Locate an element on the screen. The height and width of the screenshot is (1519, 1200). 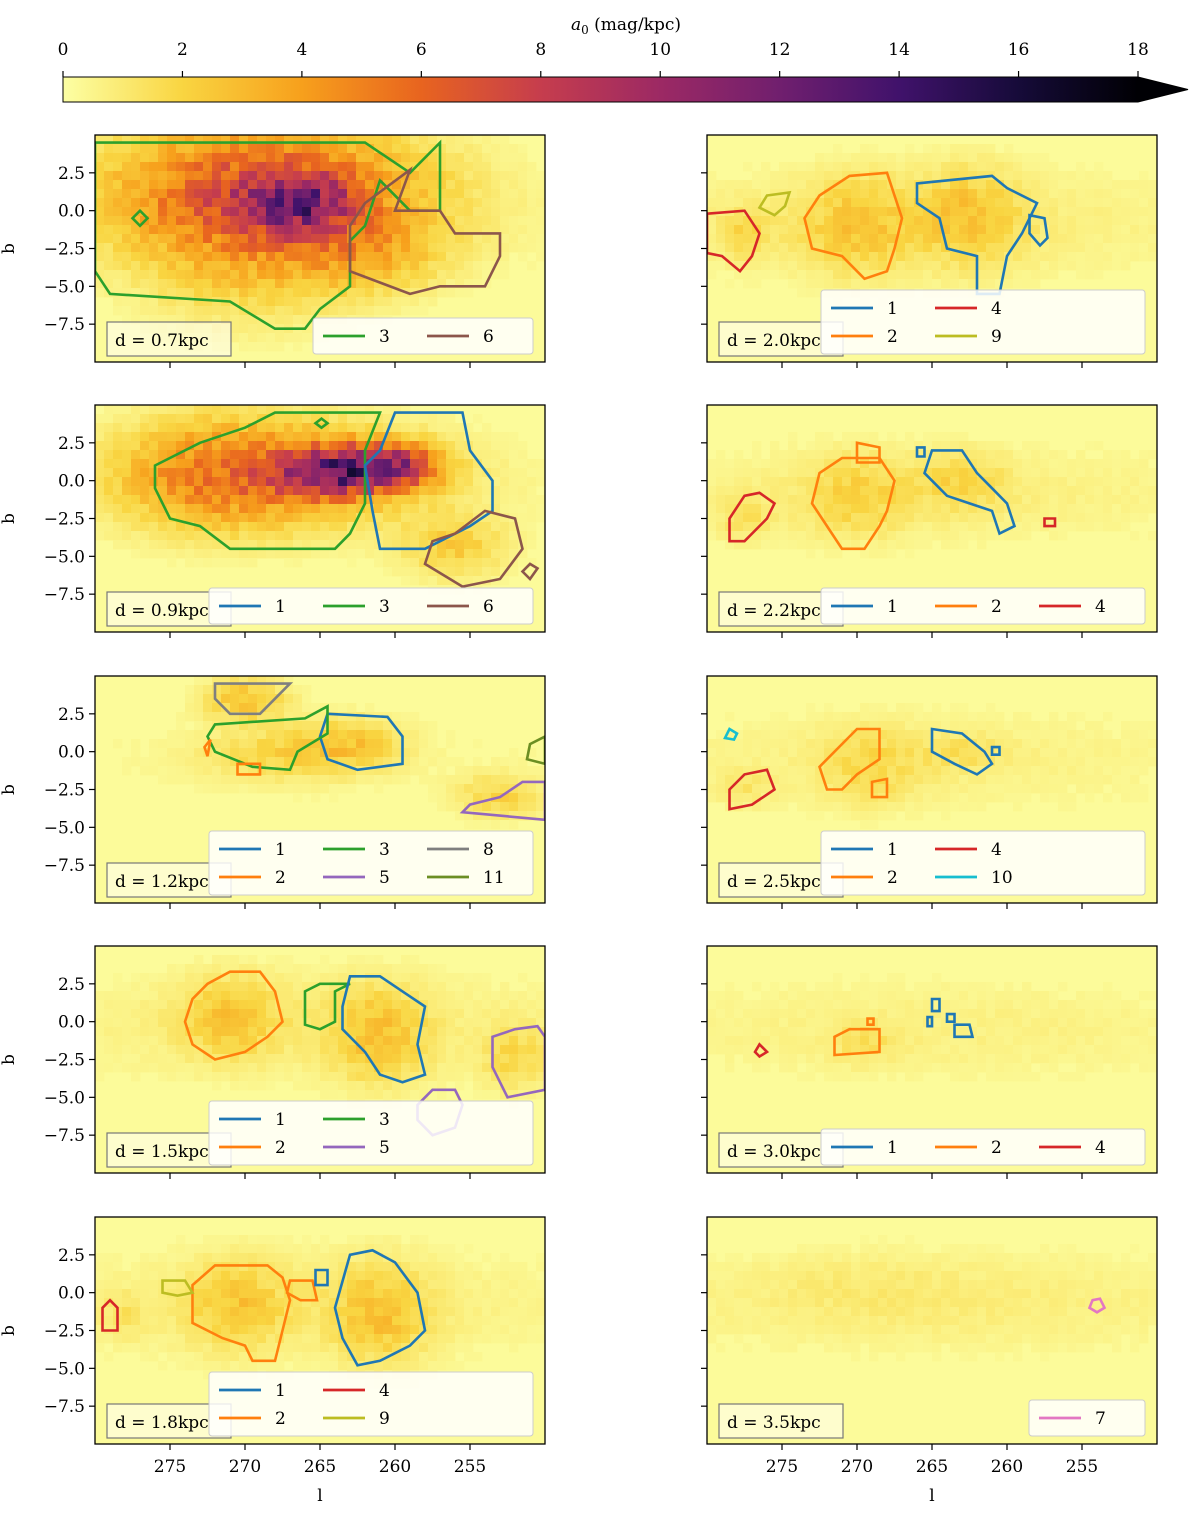
y-tick-label: −7.5 is located at coordinates (64, 595).